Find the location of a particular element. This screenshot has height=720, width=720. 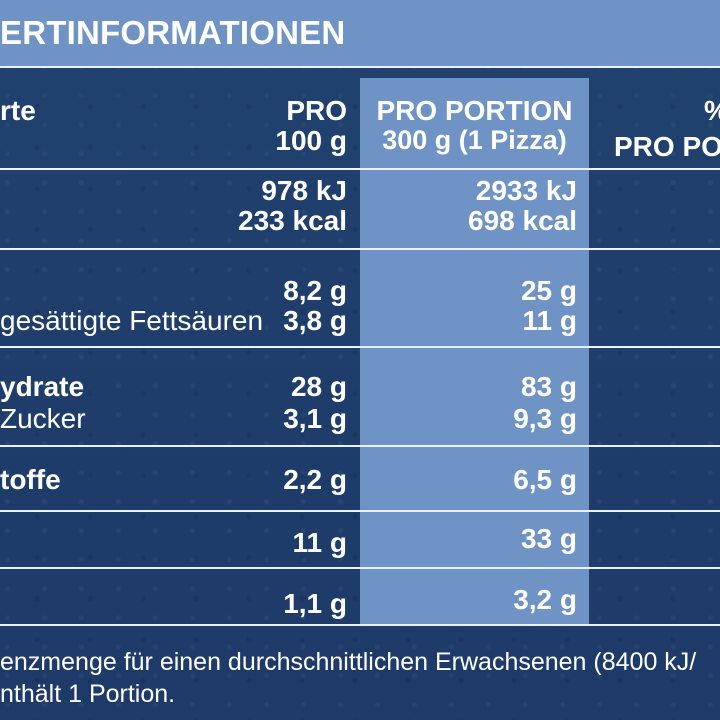

energy-portion-kcal: 698 kcal is located at coordinates (522, 220).